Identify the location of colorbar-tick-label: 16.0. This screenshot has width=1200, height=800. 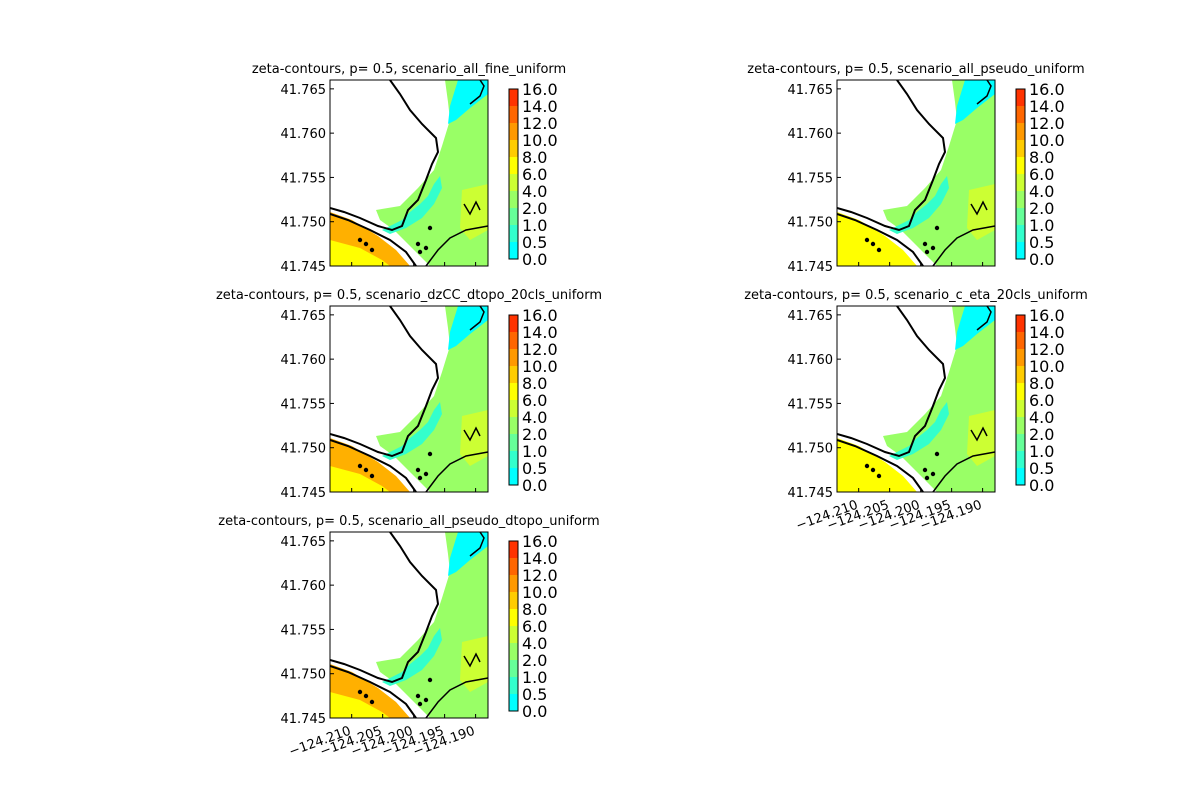
(540, 89).